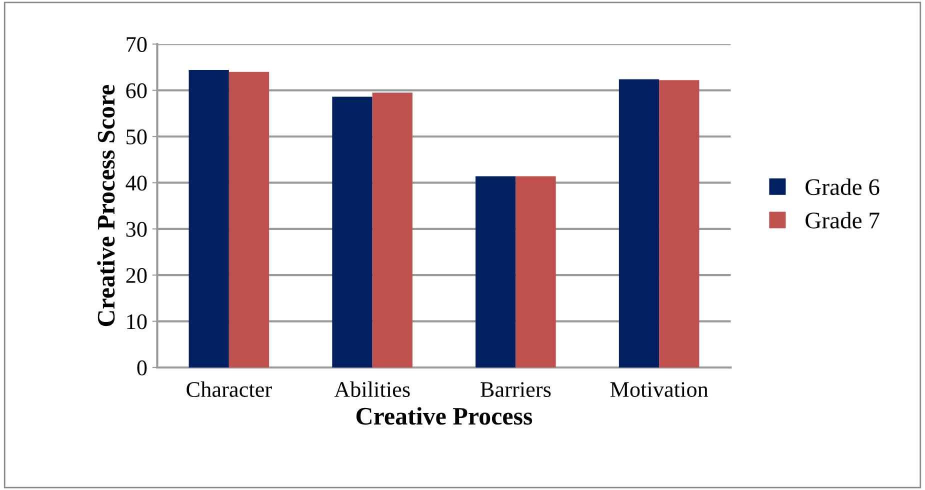 The height and width of the screenshot is (490, 925). Describe the element at coordinates (136, 136) in the screenshot. I see `y-tick-label: 50` at that location.